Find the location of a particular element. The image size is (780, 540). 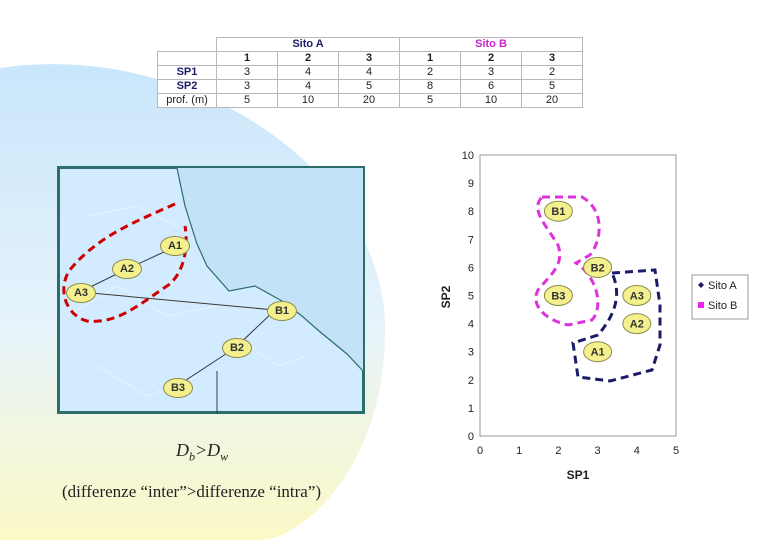

formula-sub-w: w is located at coordinates (224, 456).